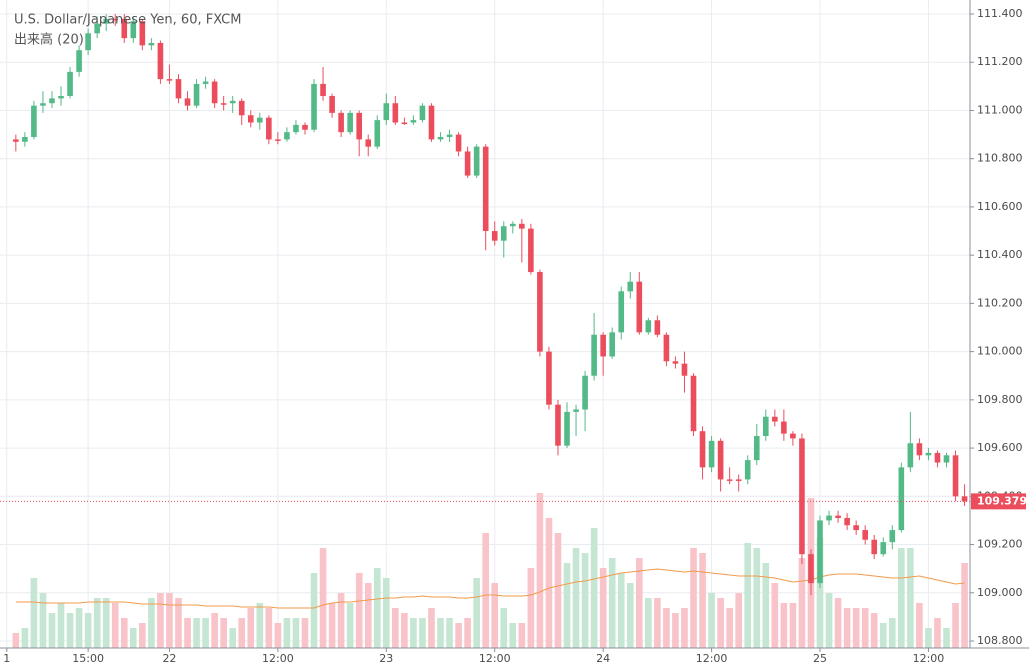 This screenshot has height=672, width=1029. What do you see at coordinates (88, 658) in the screenshot?
I see `x-tick-label: 15:00` at bounding box center [88, 658].